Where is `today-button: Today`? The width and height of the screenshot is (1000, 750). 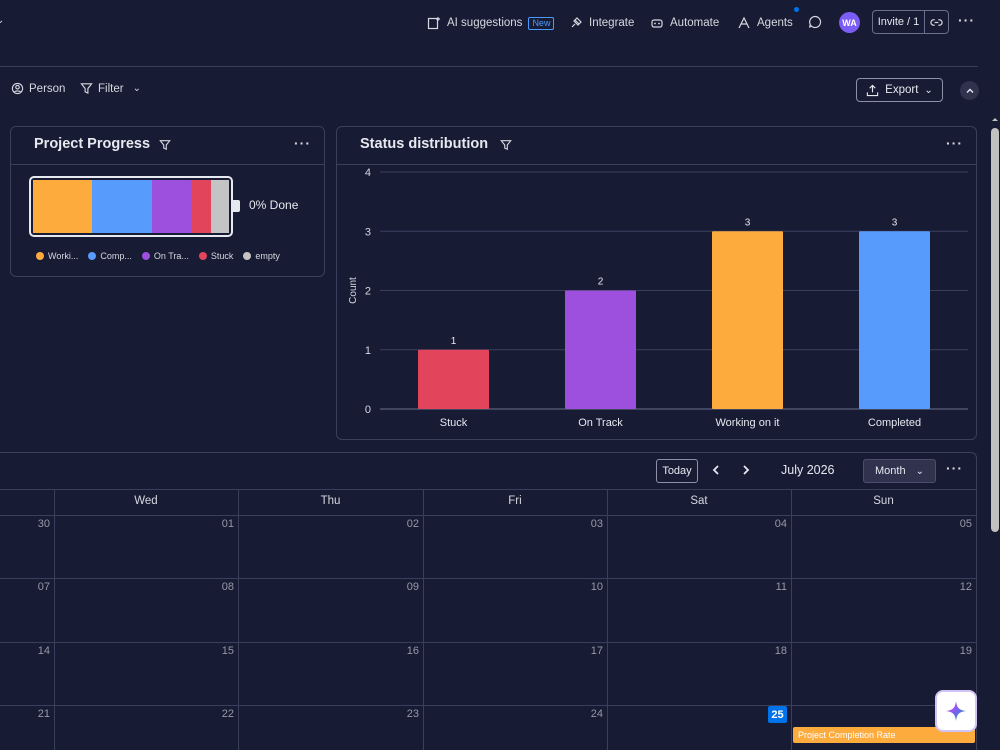
today-button: Today is located at coordinates (677, 471).